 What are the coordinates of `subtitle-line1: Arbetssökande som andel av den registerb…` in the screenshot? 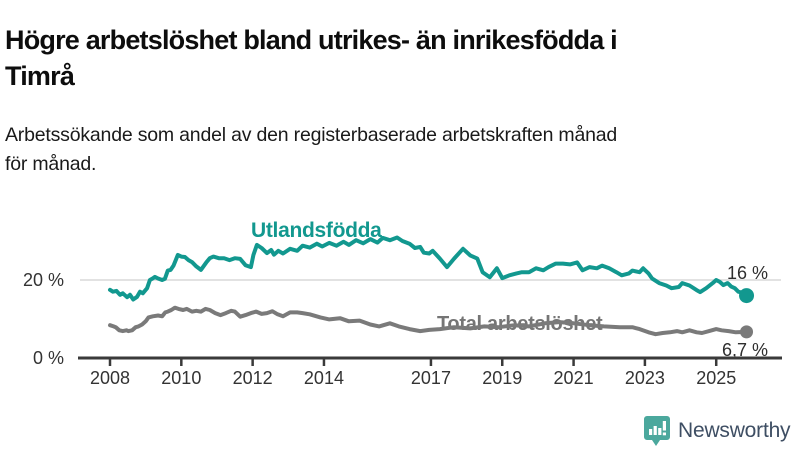 It's located at (311, 135).